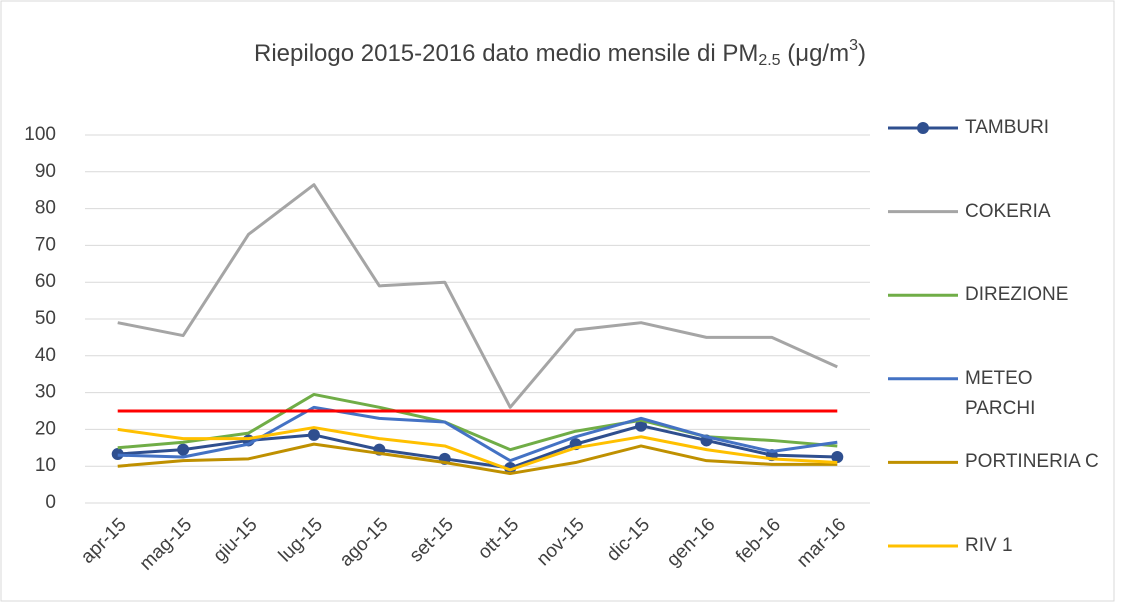 Image resolution: width=1125 pixels, height=608 pixels. Describe the element at coordinates (1017, 295) in the screenshot. I see `legend-label: DIREZIONE` at that location.